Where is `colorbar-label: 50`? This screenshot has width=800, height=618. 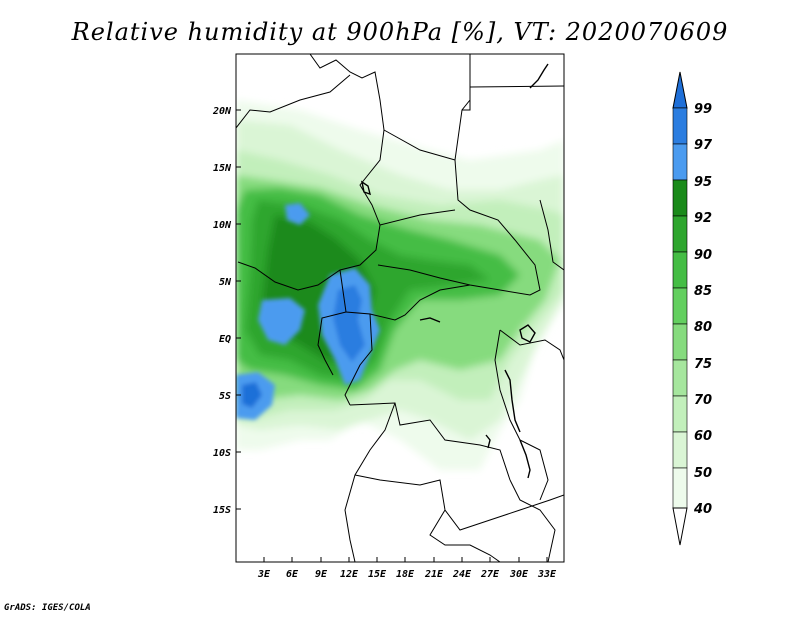
colorbar-label: 50 is located at coordinates (703, 473).